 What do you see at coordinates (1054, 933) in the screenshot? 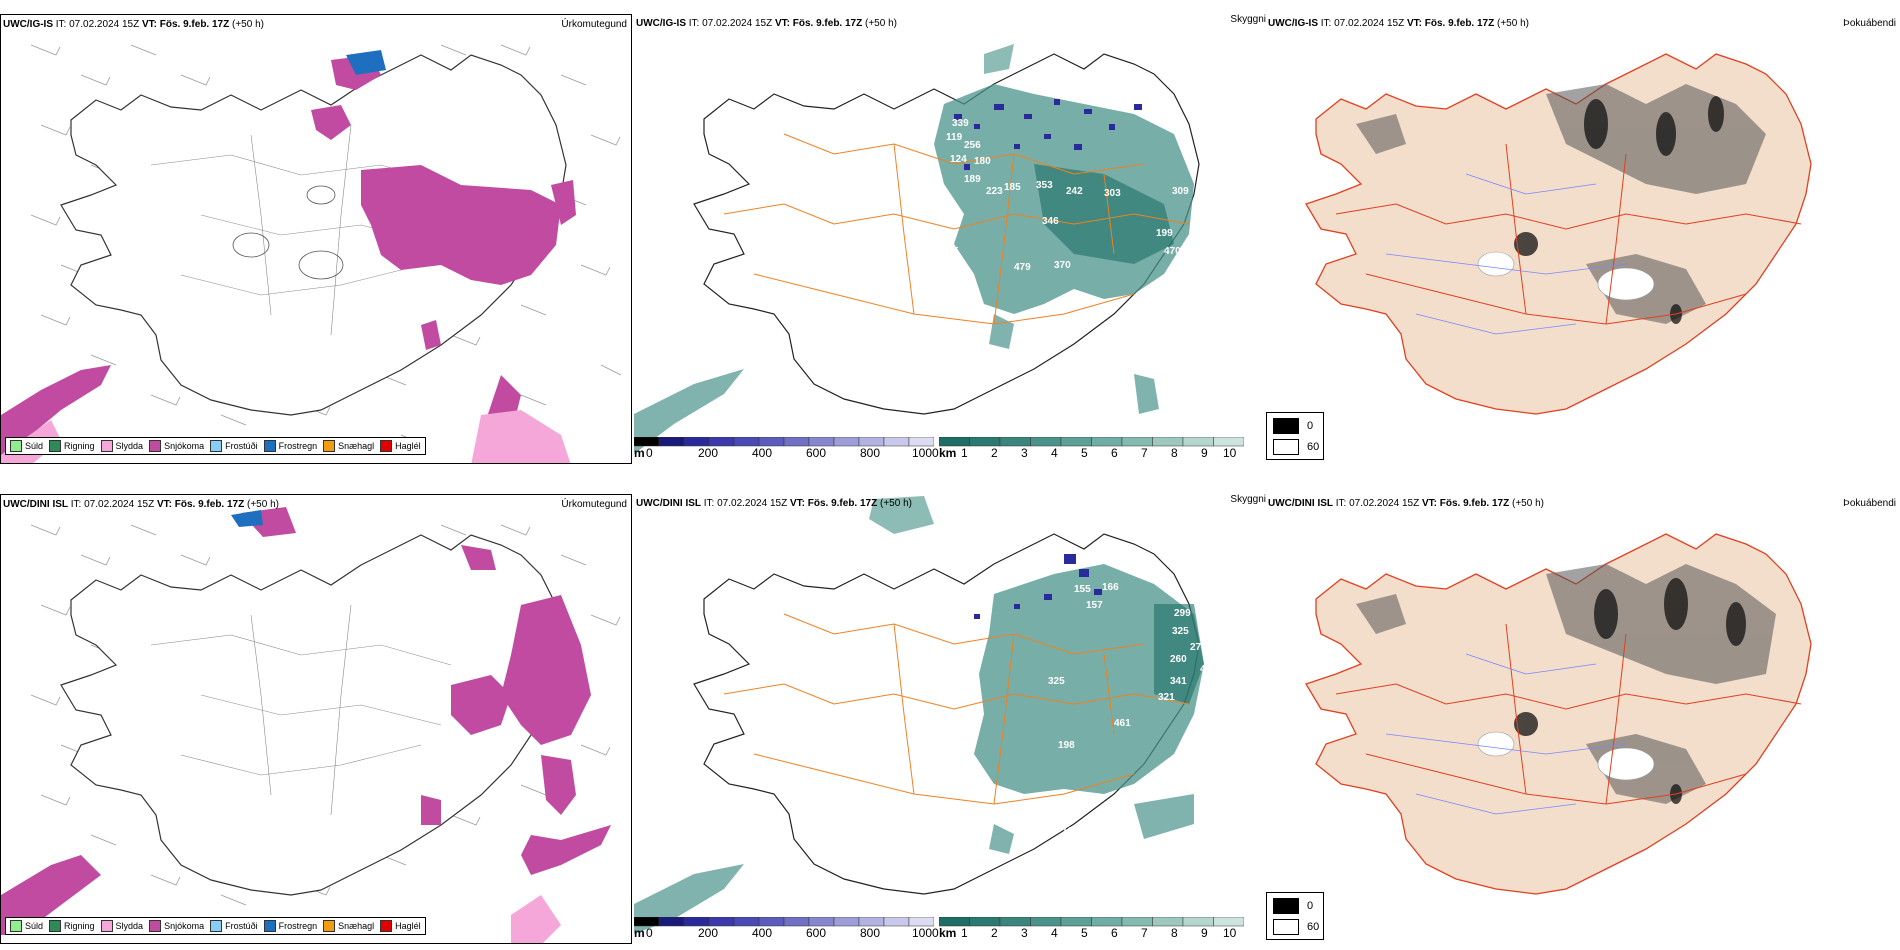
I see `visibility-tick: 4` at bounding box center [1054, 933].